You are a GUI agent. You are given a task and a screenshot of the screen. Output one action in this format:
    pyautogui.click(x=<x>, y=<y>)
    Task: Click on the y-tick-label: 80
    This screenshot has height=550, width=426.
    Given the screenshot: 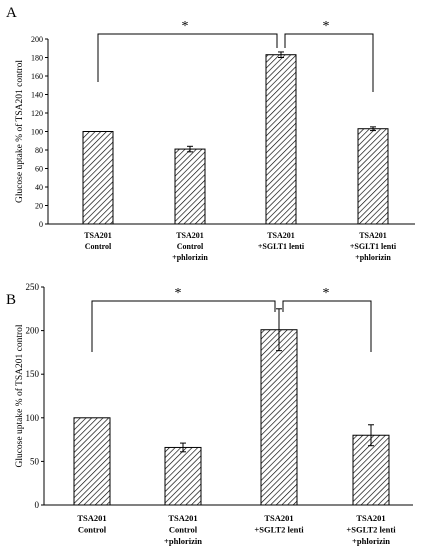 What is the action you would take?
    pyautogui.click(x=39, y=150)
    